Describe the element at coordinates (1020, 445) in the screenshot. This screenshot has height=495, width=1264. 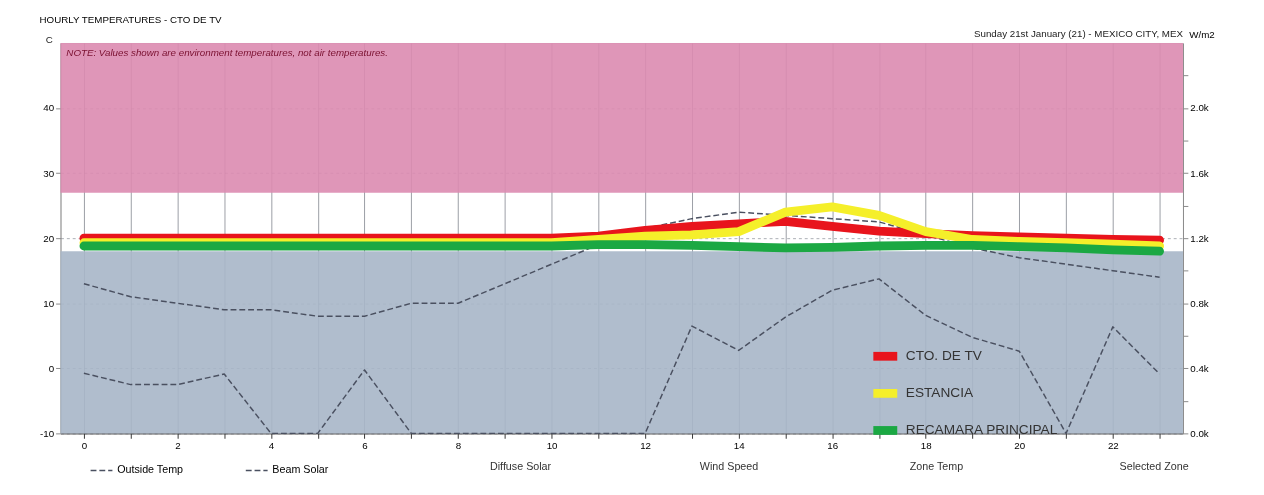
I see `x-tick-label: 20` at that location.